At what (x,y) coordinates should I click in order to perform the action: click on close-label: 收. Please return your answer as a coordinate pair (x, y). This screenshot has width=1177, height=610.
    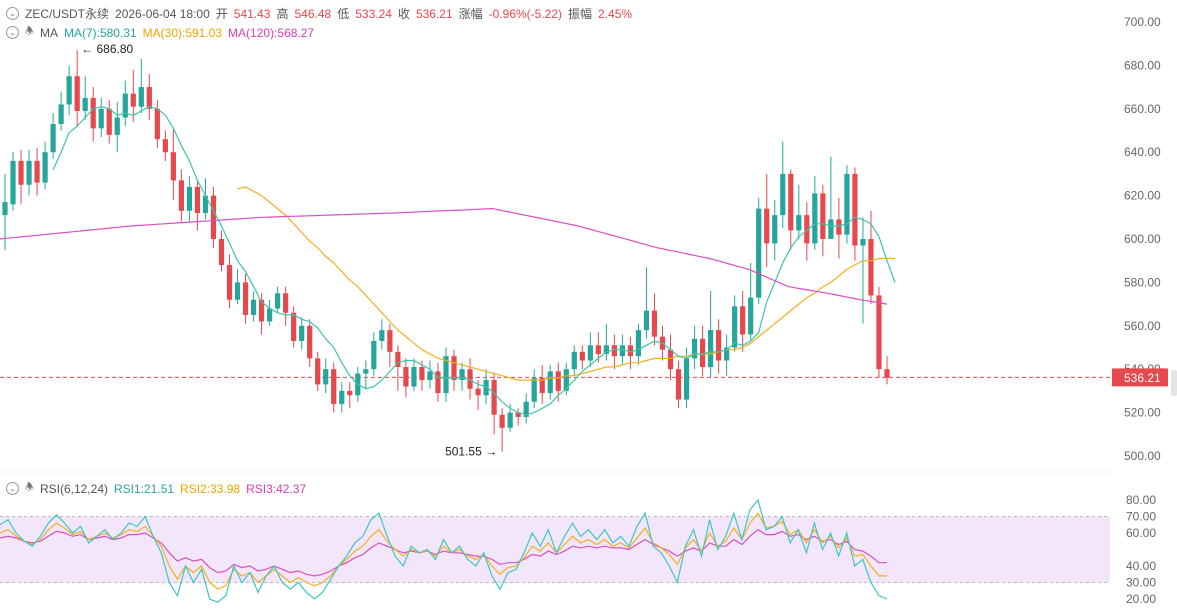
    Looking at the image, I should click on (403, 14).